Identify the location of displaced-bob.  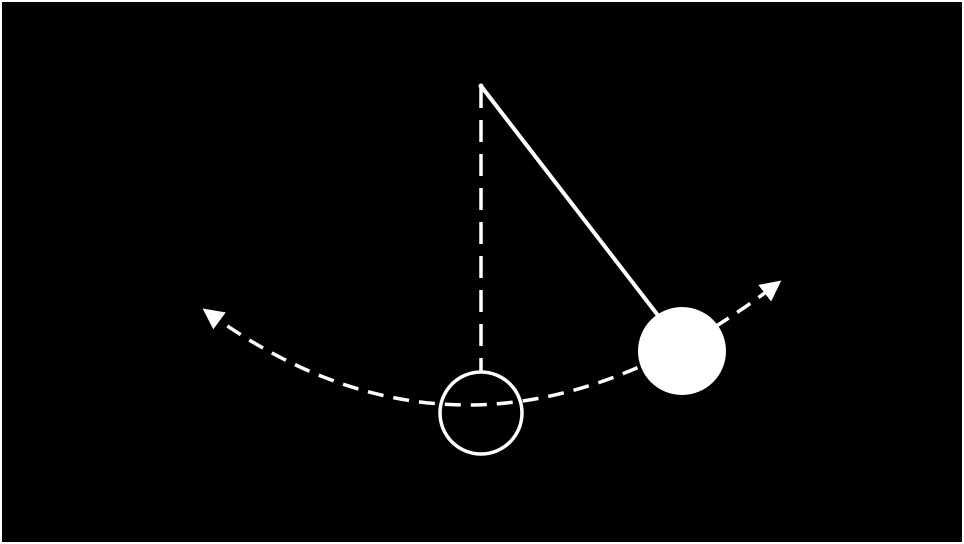
(682, 351).